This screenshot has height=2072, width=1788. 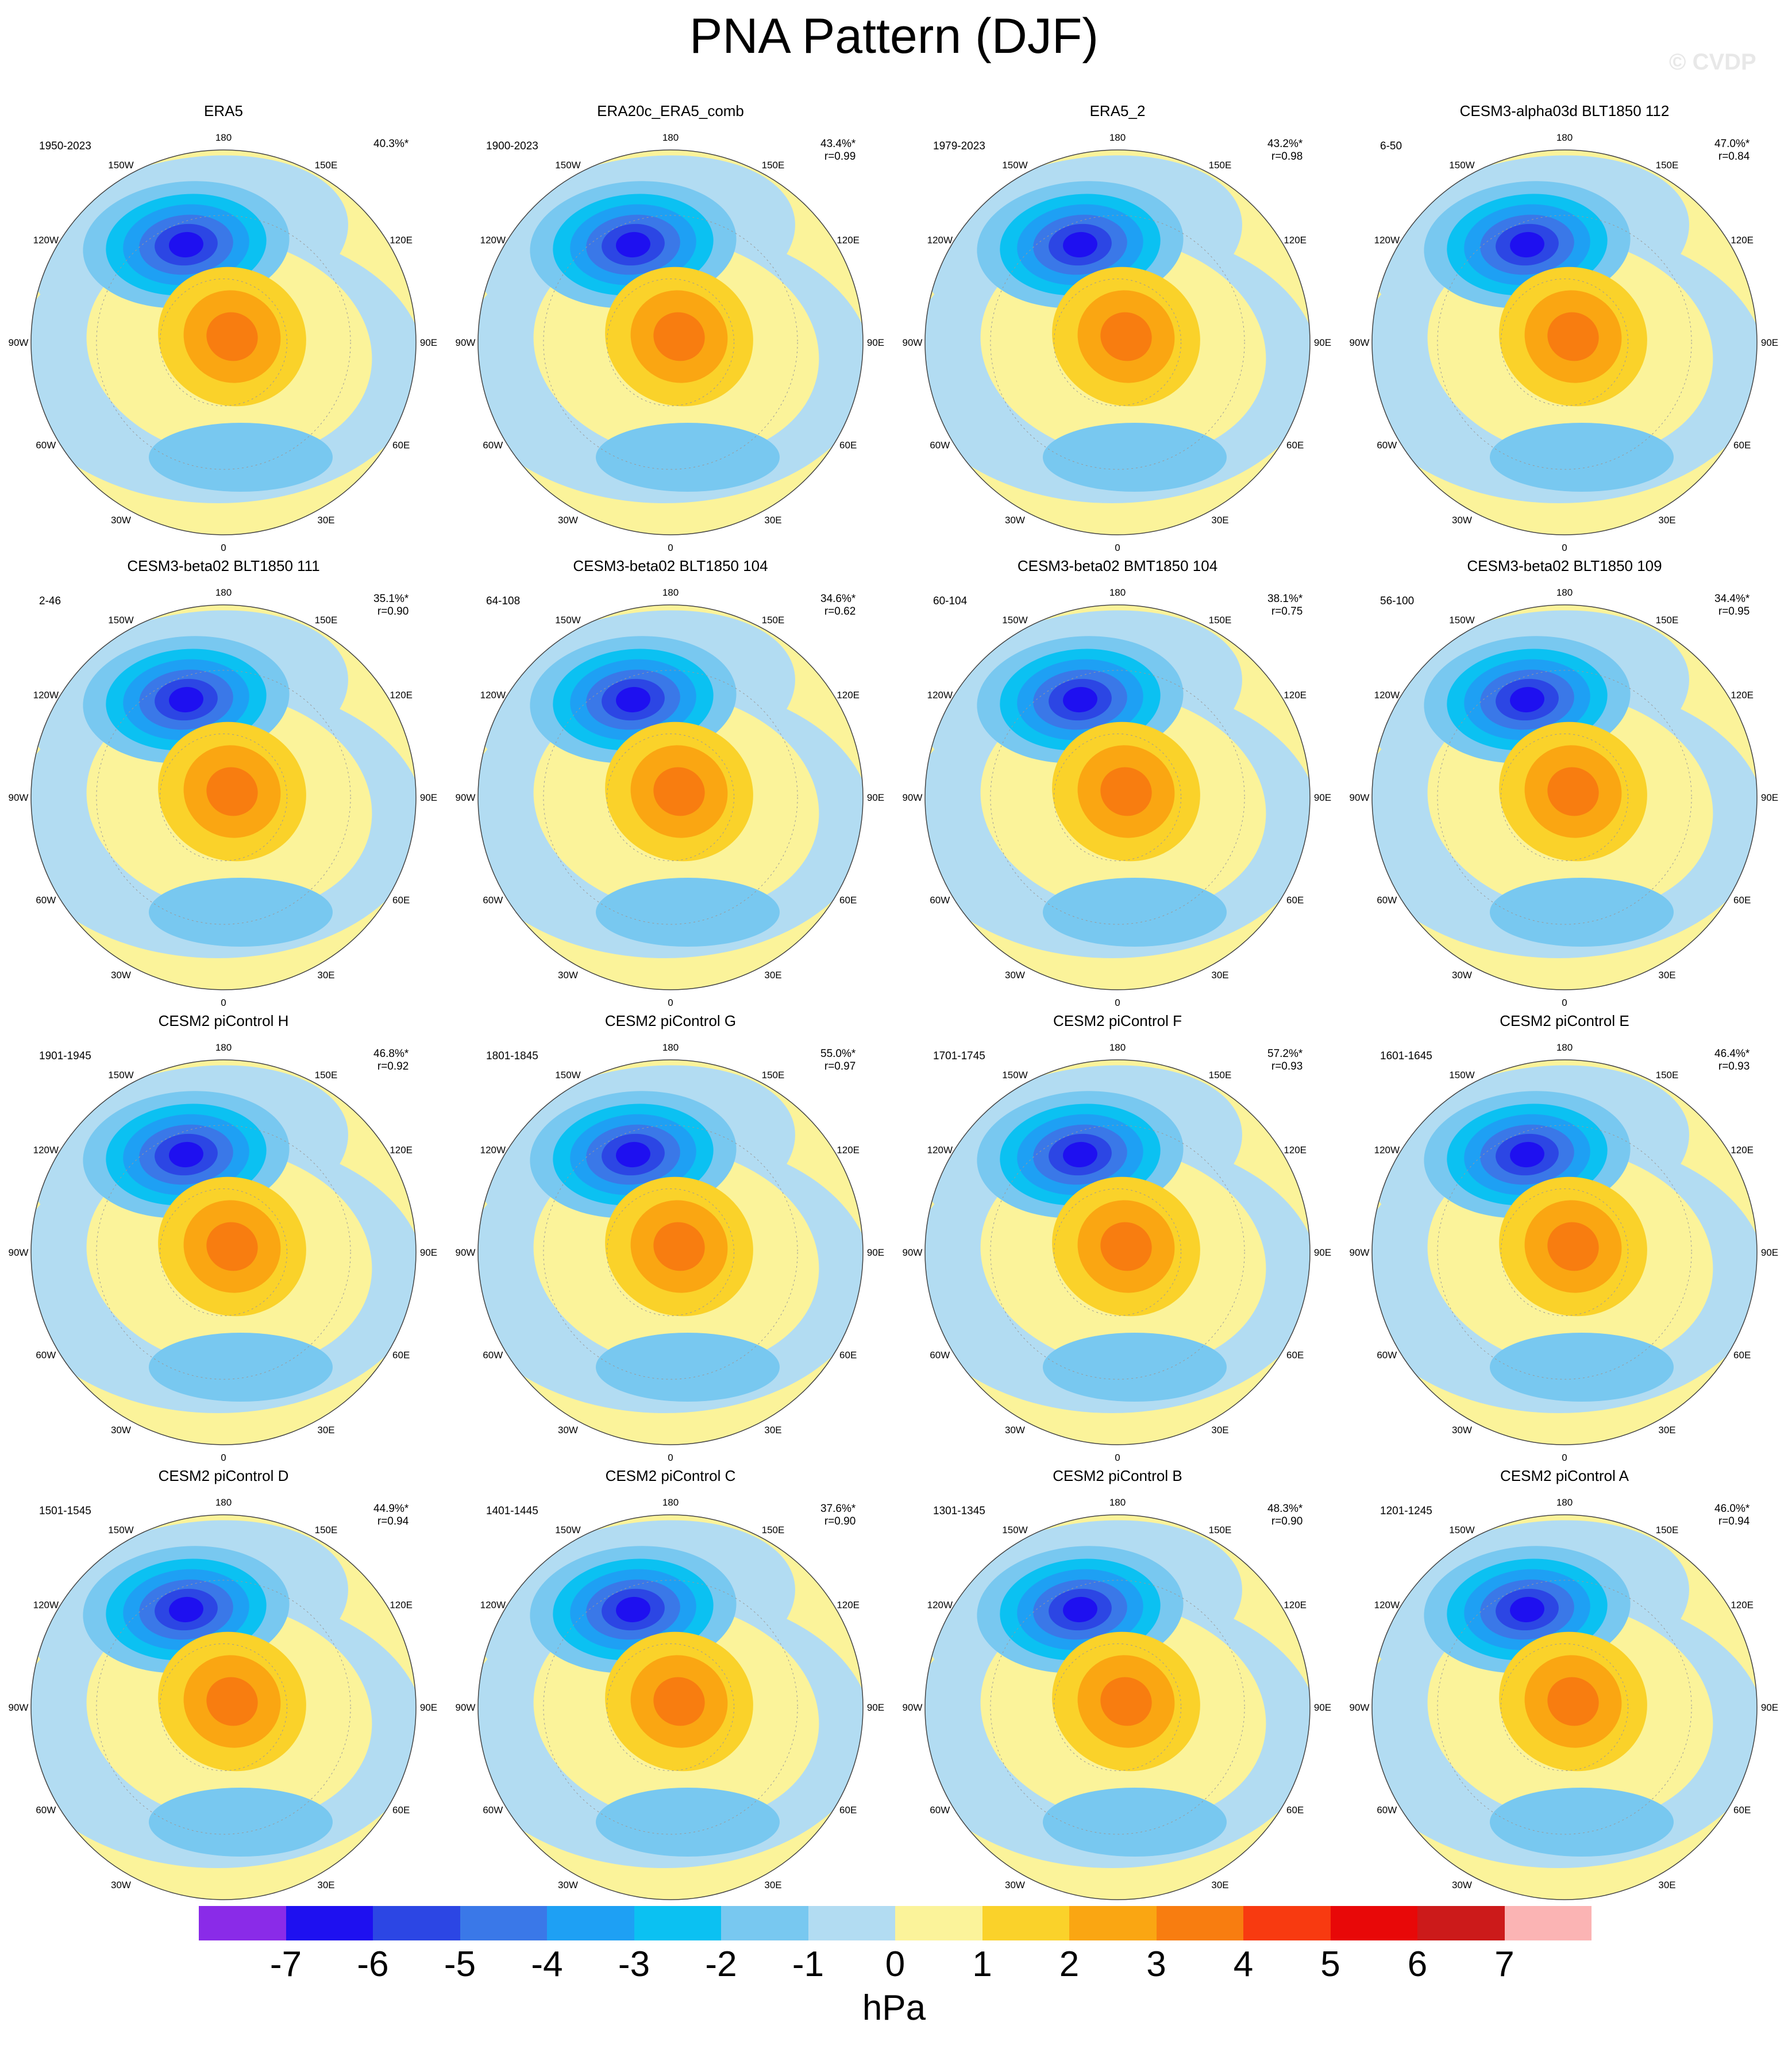 What do you see at coordinates (670, 1475) in the screenshot?
I see `panel-title: CESM2 piControl C` at bounding box center [670, 1475].